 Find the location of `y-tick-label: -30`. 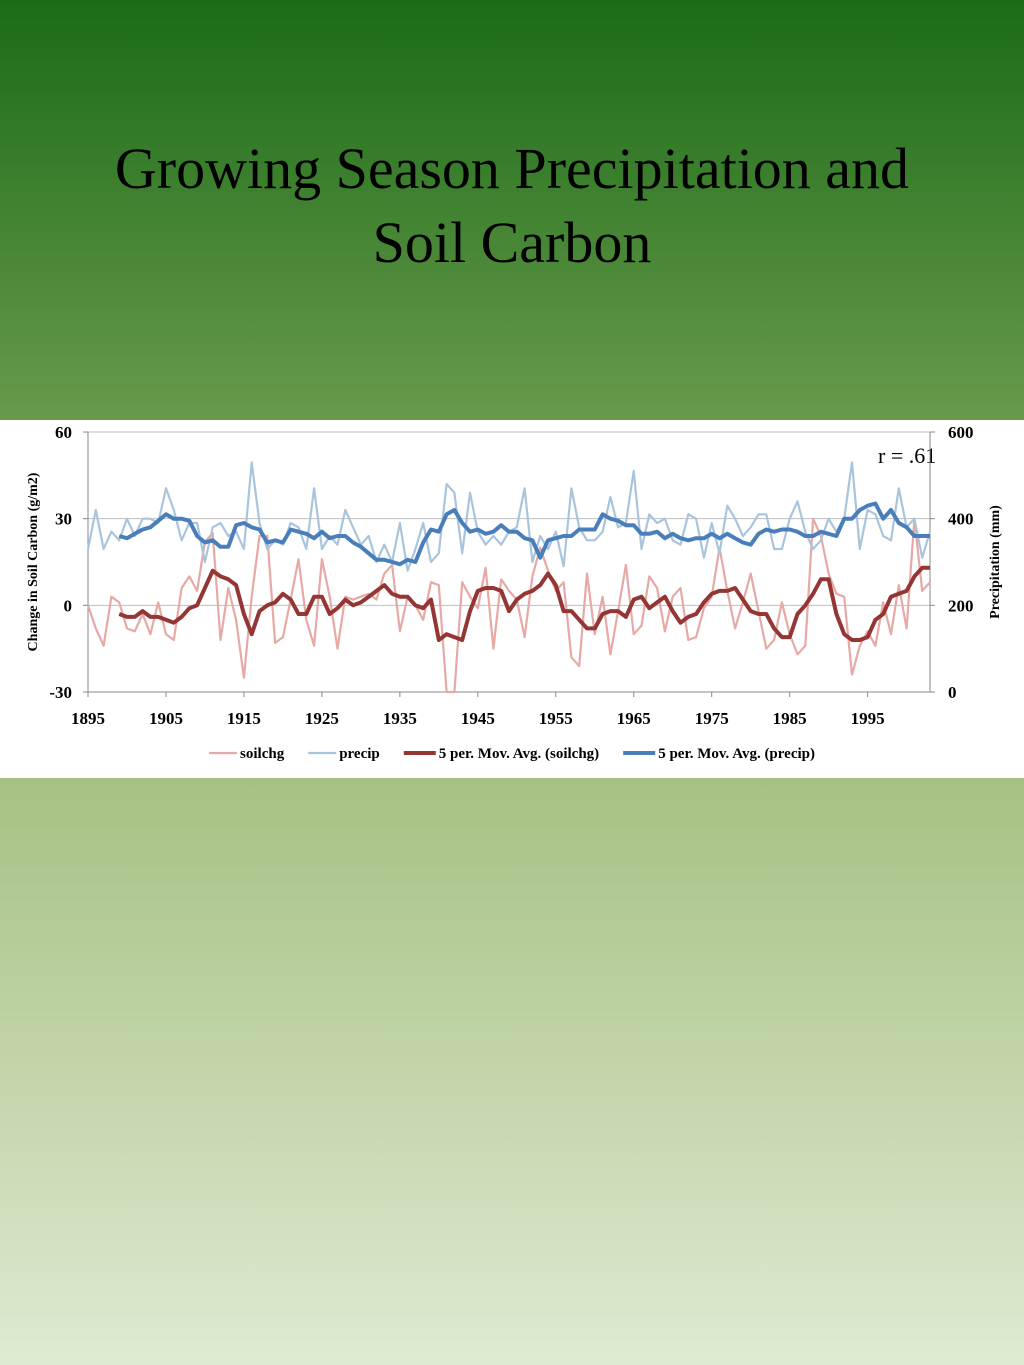

y-tick-label: -30 is located at coordinates (60, 692).